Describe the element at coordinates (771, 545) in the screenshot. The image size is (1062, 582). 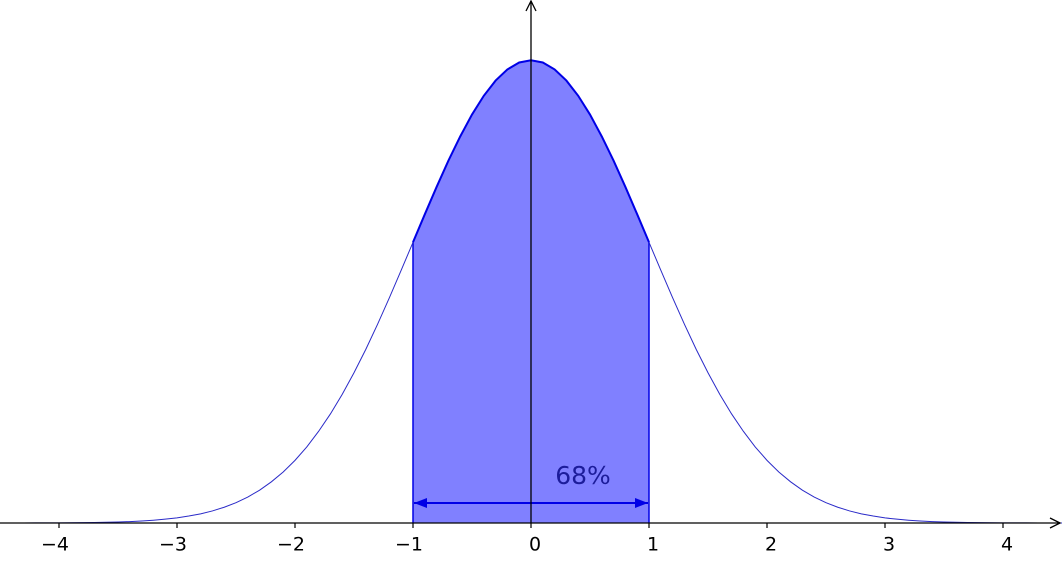
I see `x-tick-label: 2` at that location.